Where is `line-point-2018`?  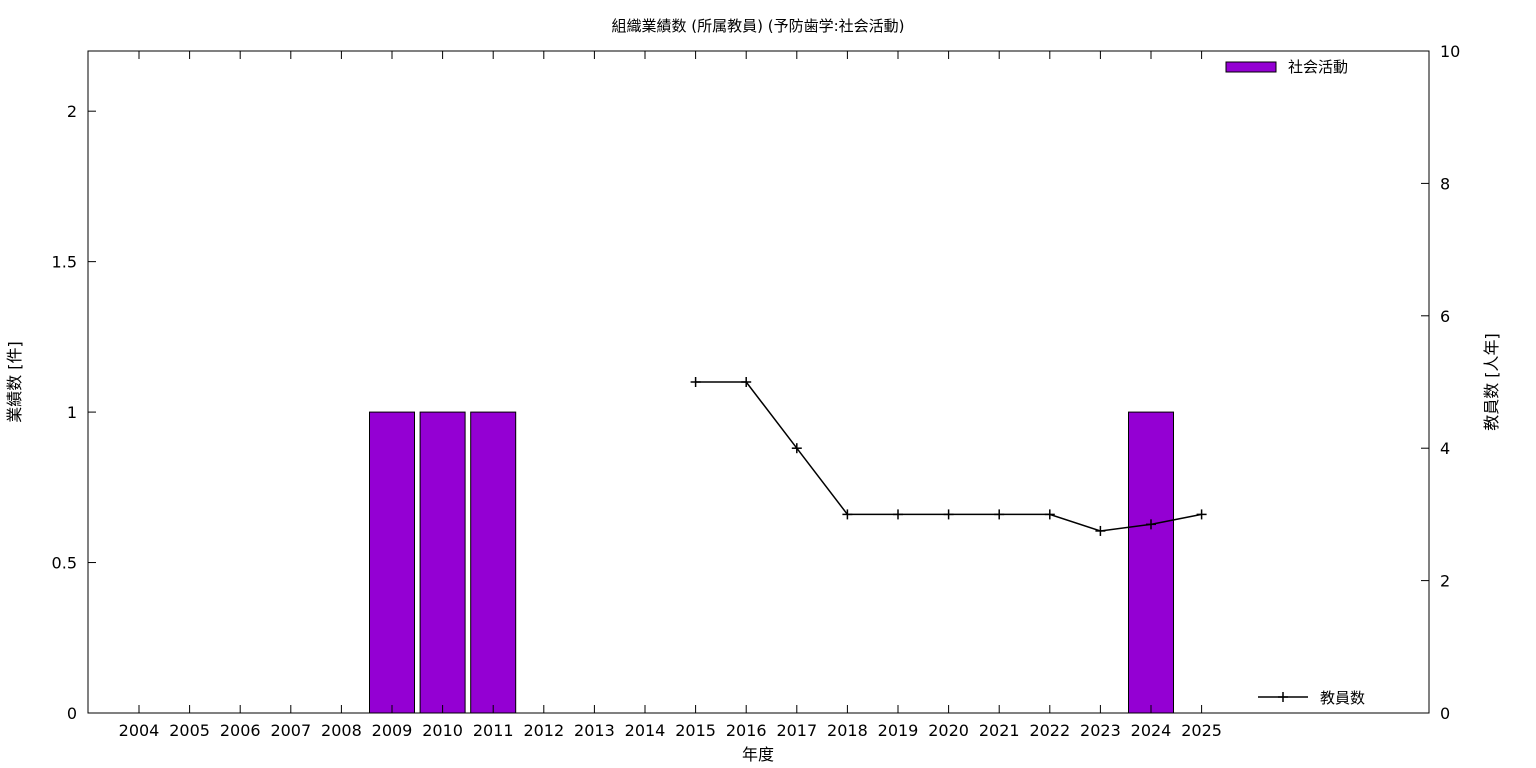
line-point-2018 is located at coordinates (847, 514).